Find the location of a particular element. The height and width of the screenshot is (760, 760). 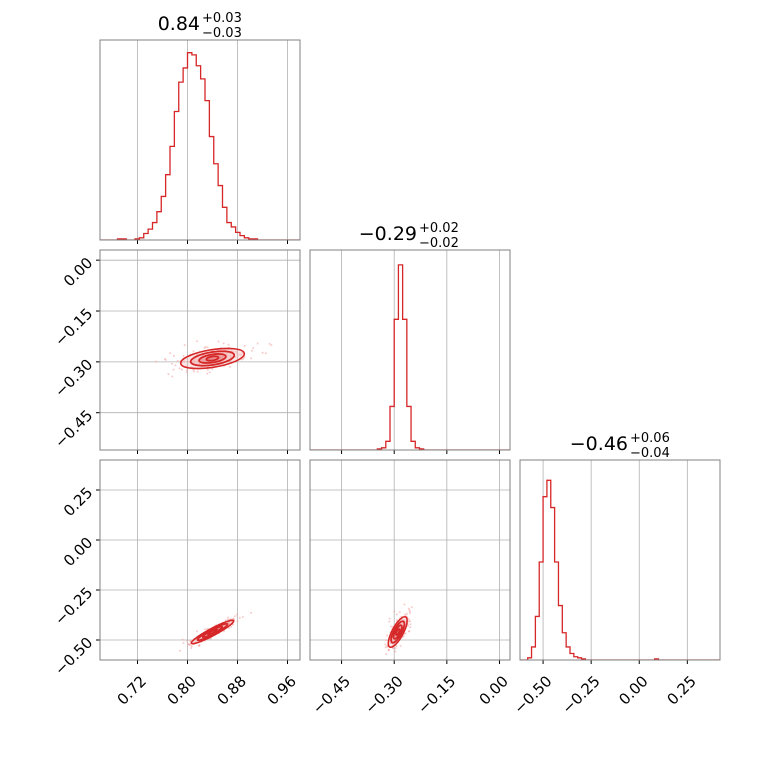

p21-contour-group is located at coordinates (214, 359).